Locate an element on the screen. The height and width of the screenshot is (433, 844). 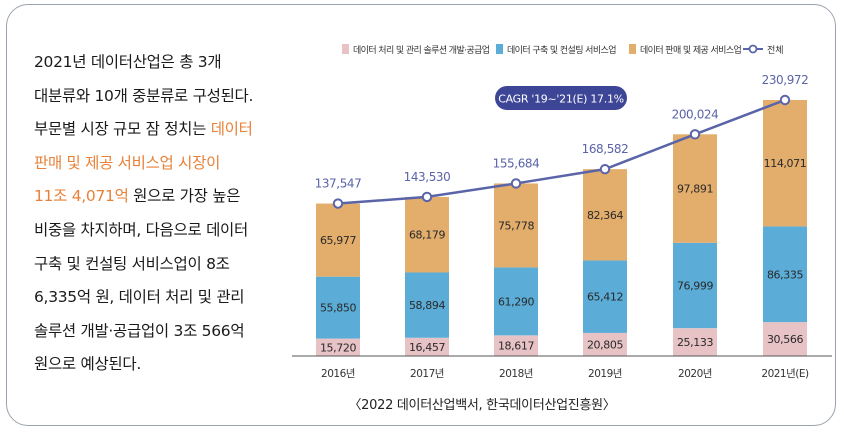
data-label-sales: 97,891 is located at coordinates (695, 189).